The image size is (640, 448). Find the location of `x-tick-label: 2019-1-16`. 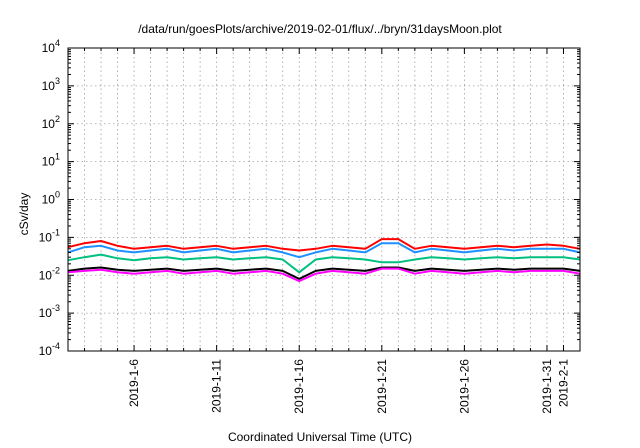

x-tick-label: 2019-1-16 is located at coordinates (299, 386).